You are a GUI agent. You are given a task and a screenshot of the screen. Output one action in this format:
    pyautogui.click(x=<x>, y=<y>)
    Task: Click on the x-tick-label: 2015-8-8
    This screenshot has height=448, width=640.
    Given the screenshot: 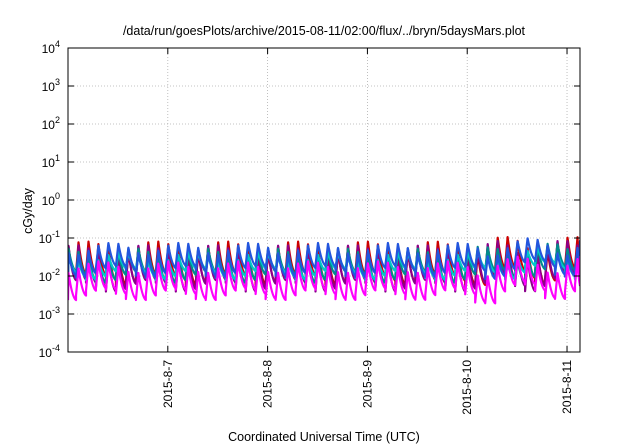 What is the action you would take?
    pyautogui.click(x=268, y=384)
    